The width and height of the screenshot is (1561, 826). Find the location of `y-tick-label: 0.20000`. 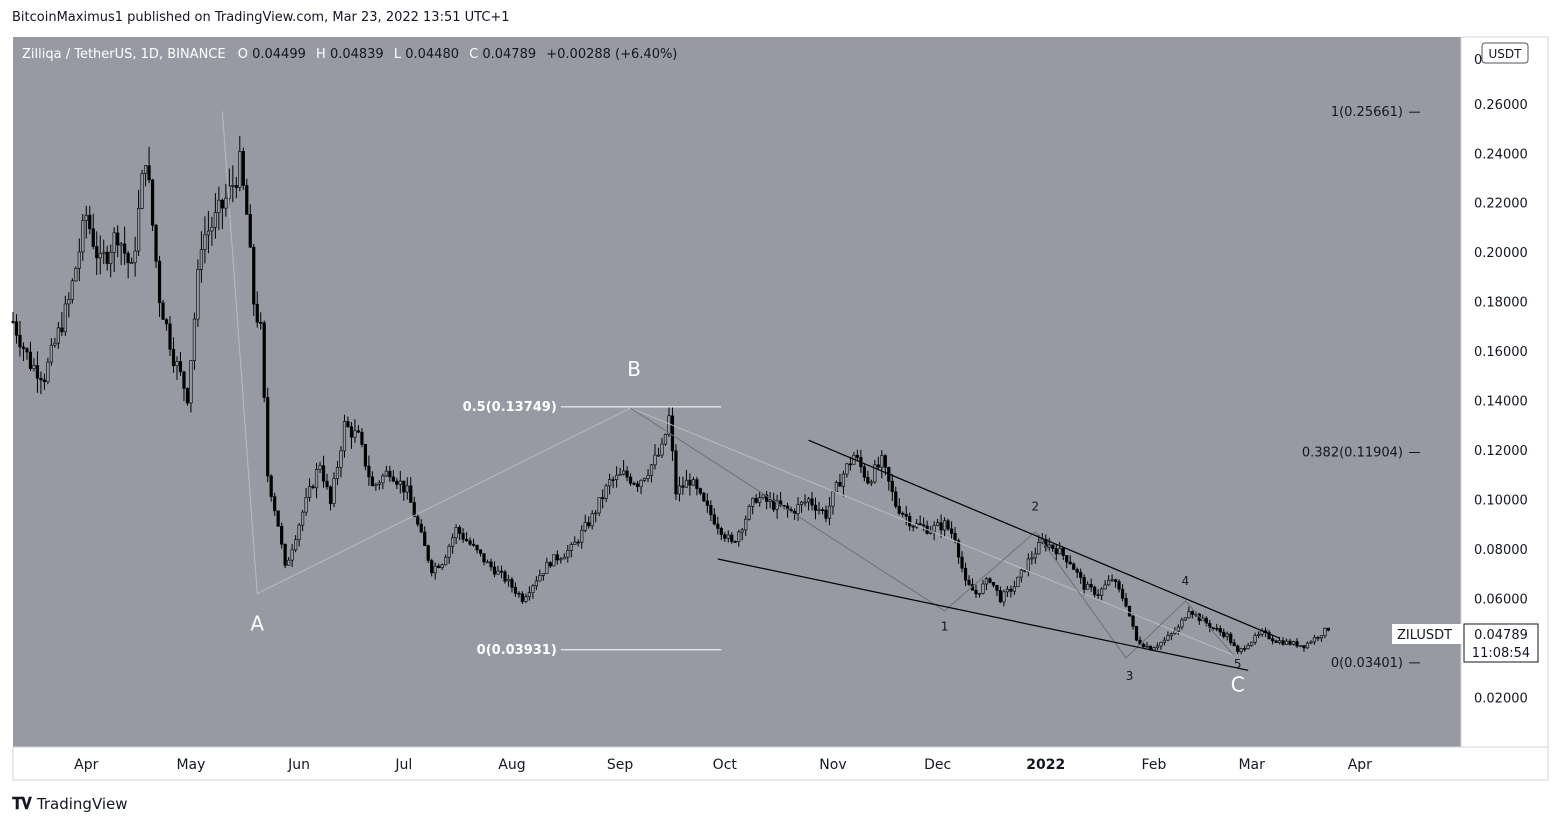

y-tick-label: 0.20000 is located at coordinates (1501, 253).